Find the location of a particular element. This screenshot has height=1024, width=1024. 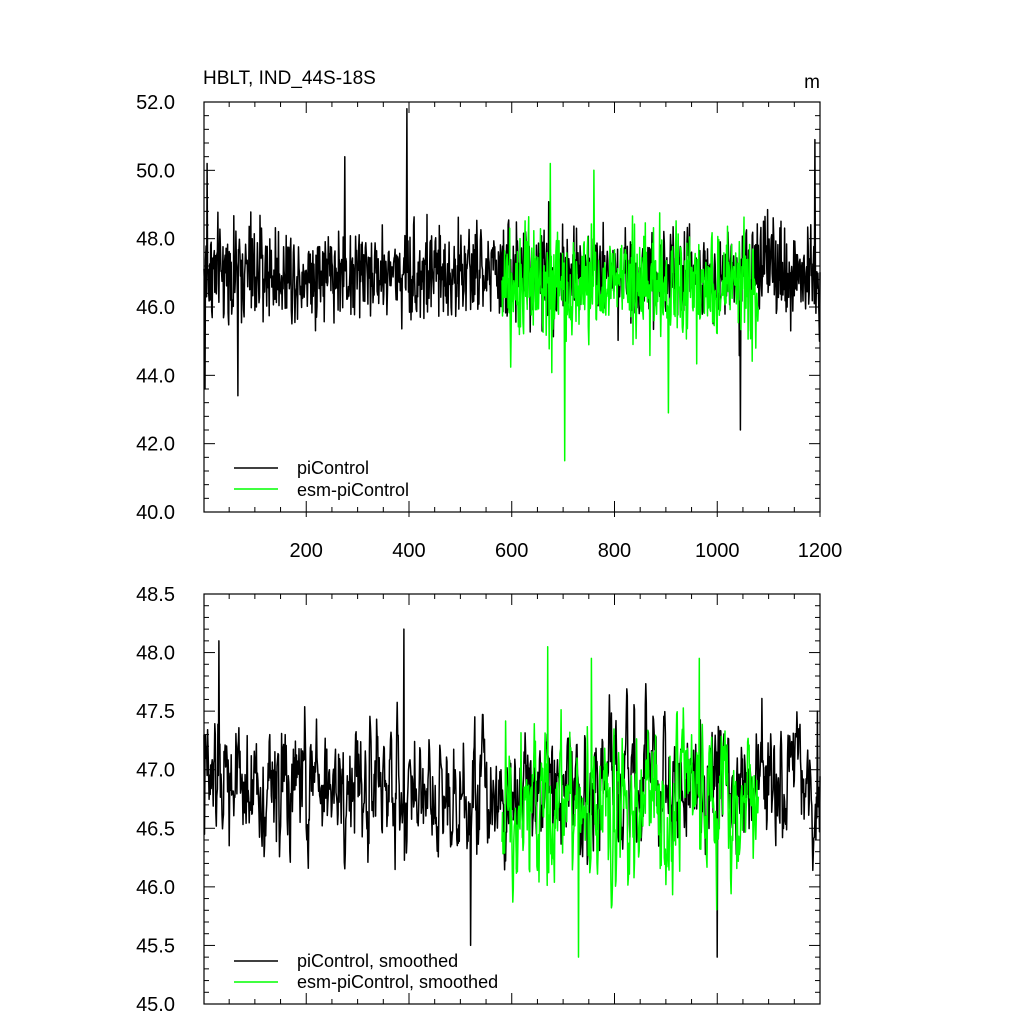

legend-label-picontrol-smoothed: piControl, smoothed is located at coordinates (377, 961).